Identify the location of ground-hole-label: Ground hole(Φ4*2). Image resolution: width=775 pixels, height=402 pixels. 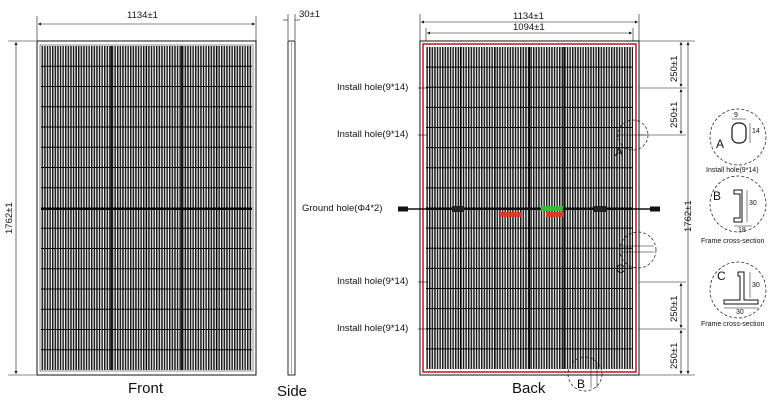
(342, 208).